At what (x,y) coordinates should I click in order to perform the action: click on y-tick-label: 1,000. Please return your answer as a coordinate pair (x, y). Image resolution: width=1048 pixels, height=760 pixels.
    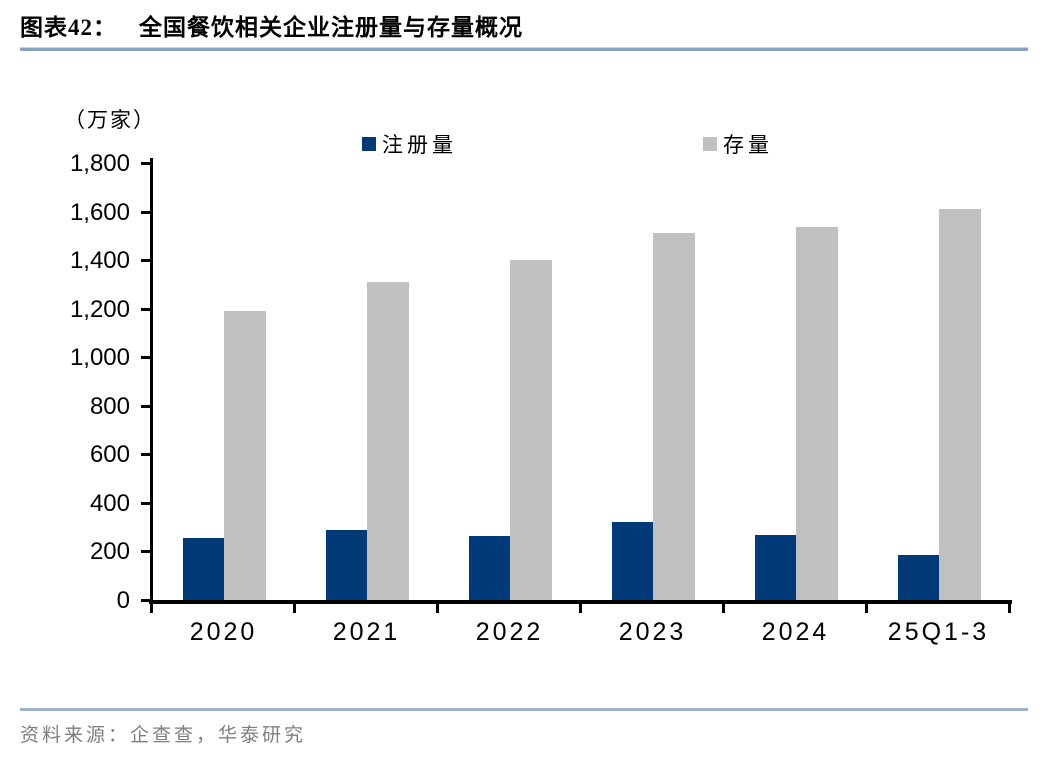
    Looking at the image, I should click on (99, 358).